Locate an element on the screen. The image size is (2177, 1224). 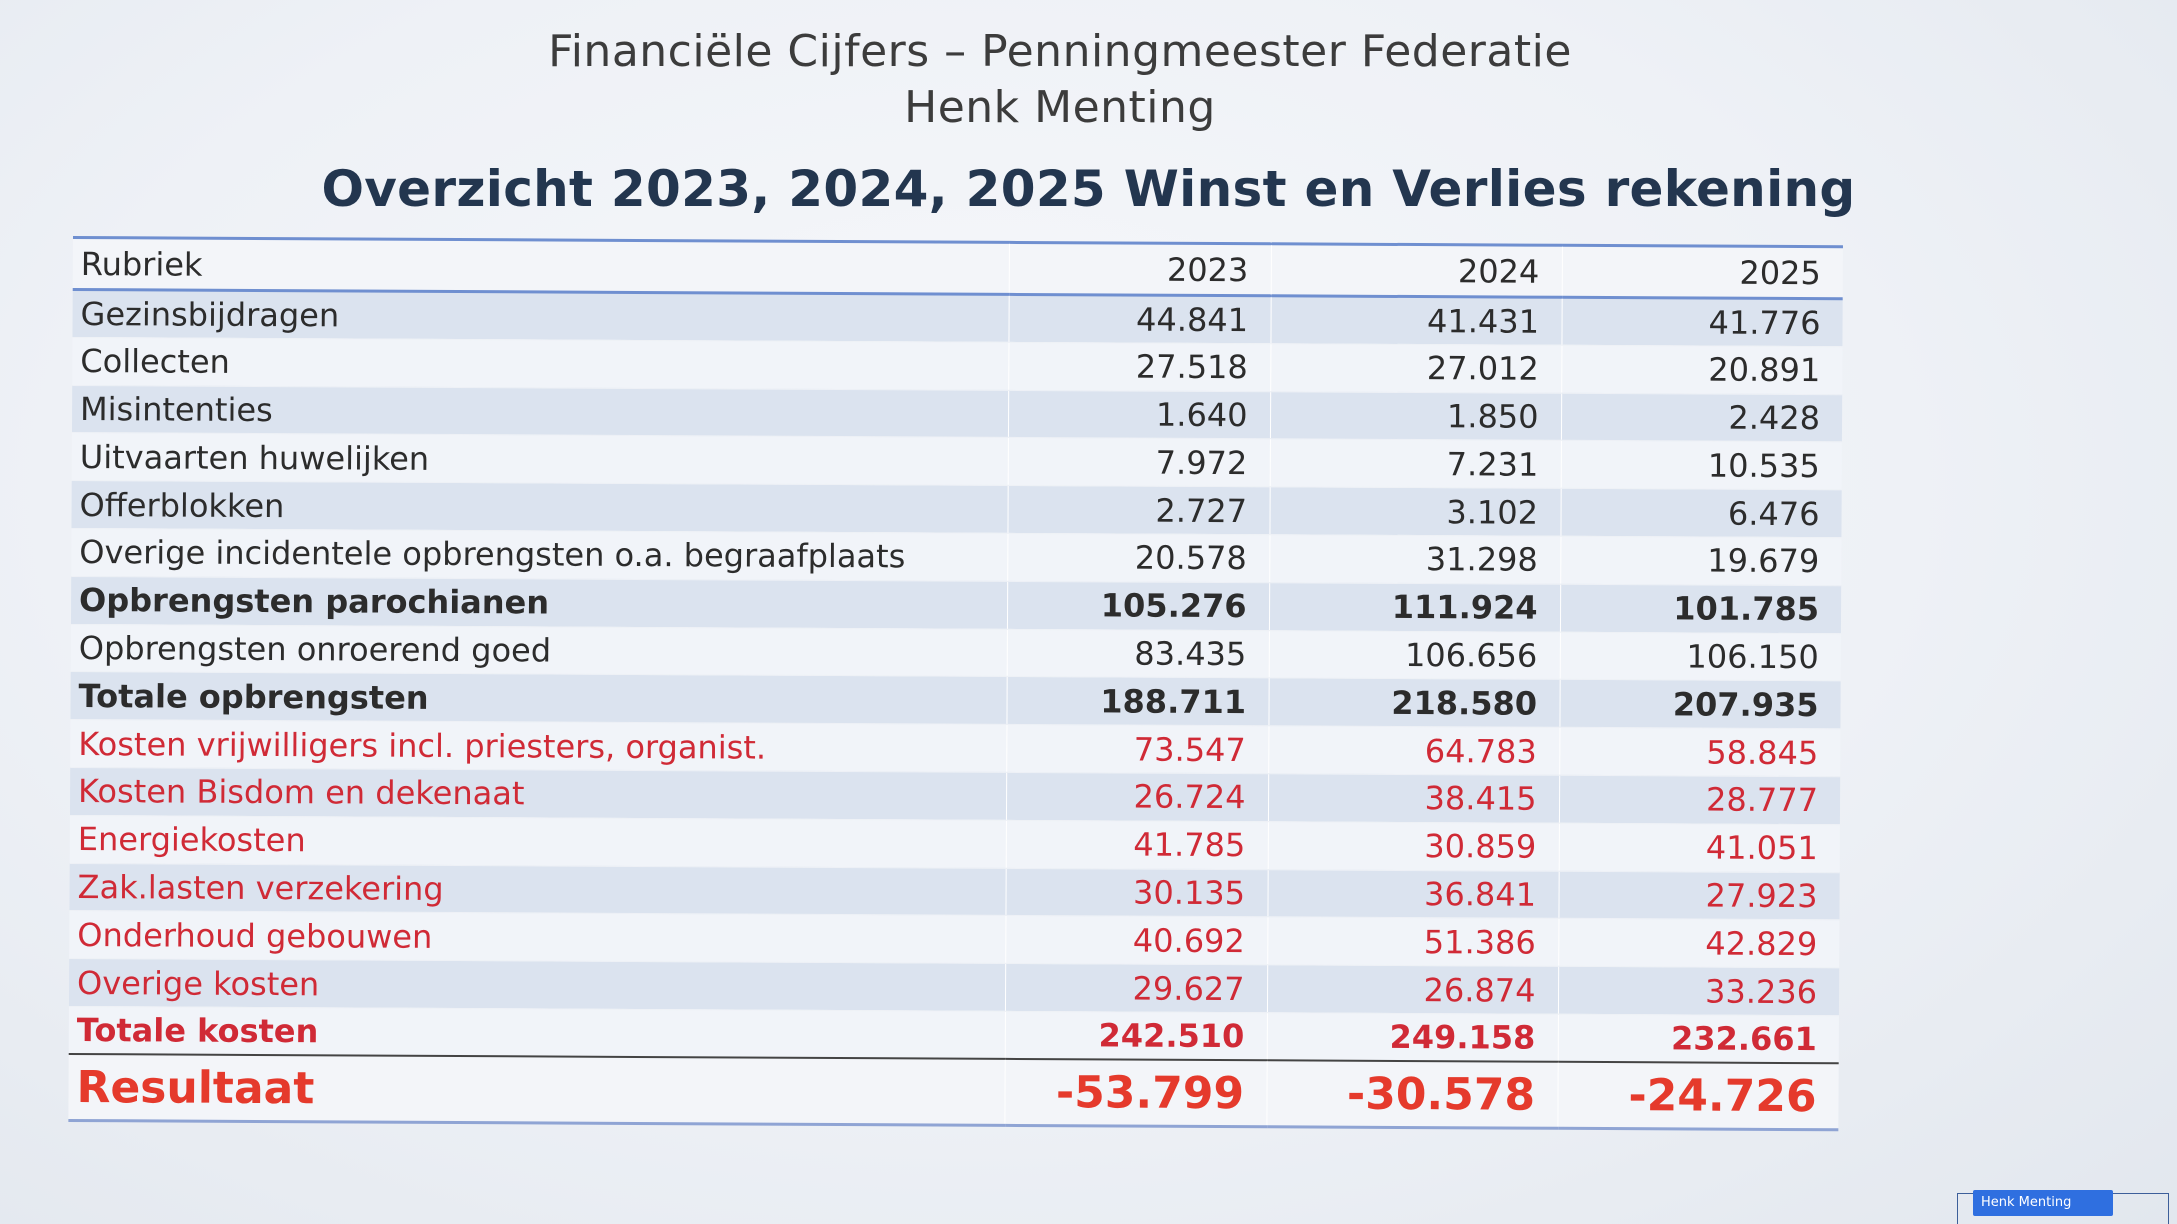
value-2023: 242.510 is located at coordinates (1135, 1036).